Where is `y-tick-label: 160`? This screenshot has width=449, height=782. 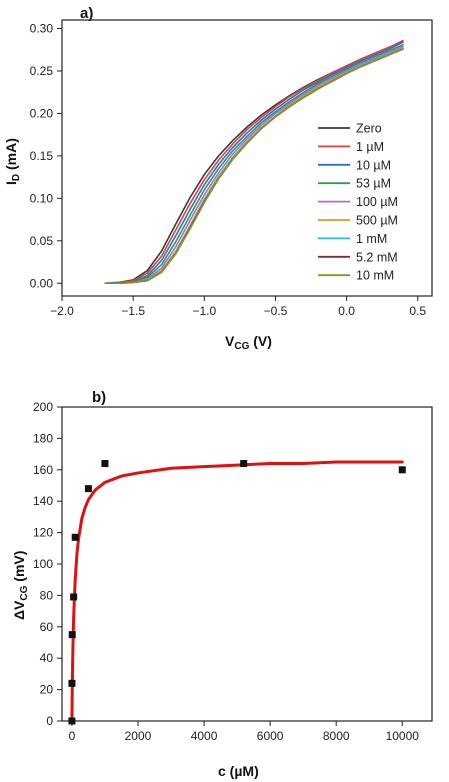 y-tick-label: 160 is located at coordinates (43, 470).